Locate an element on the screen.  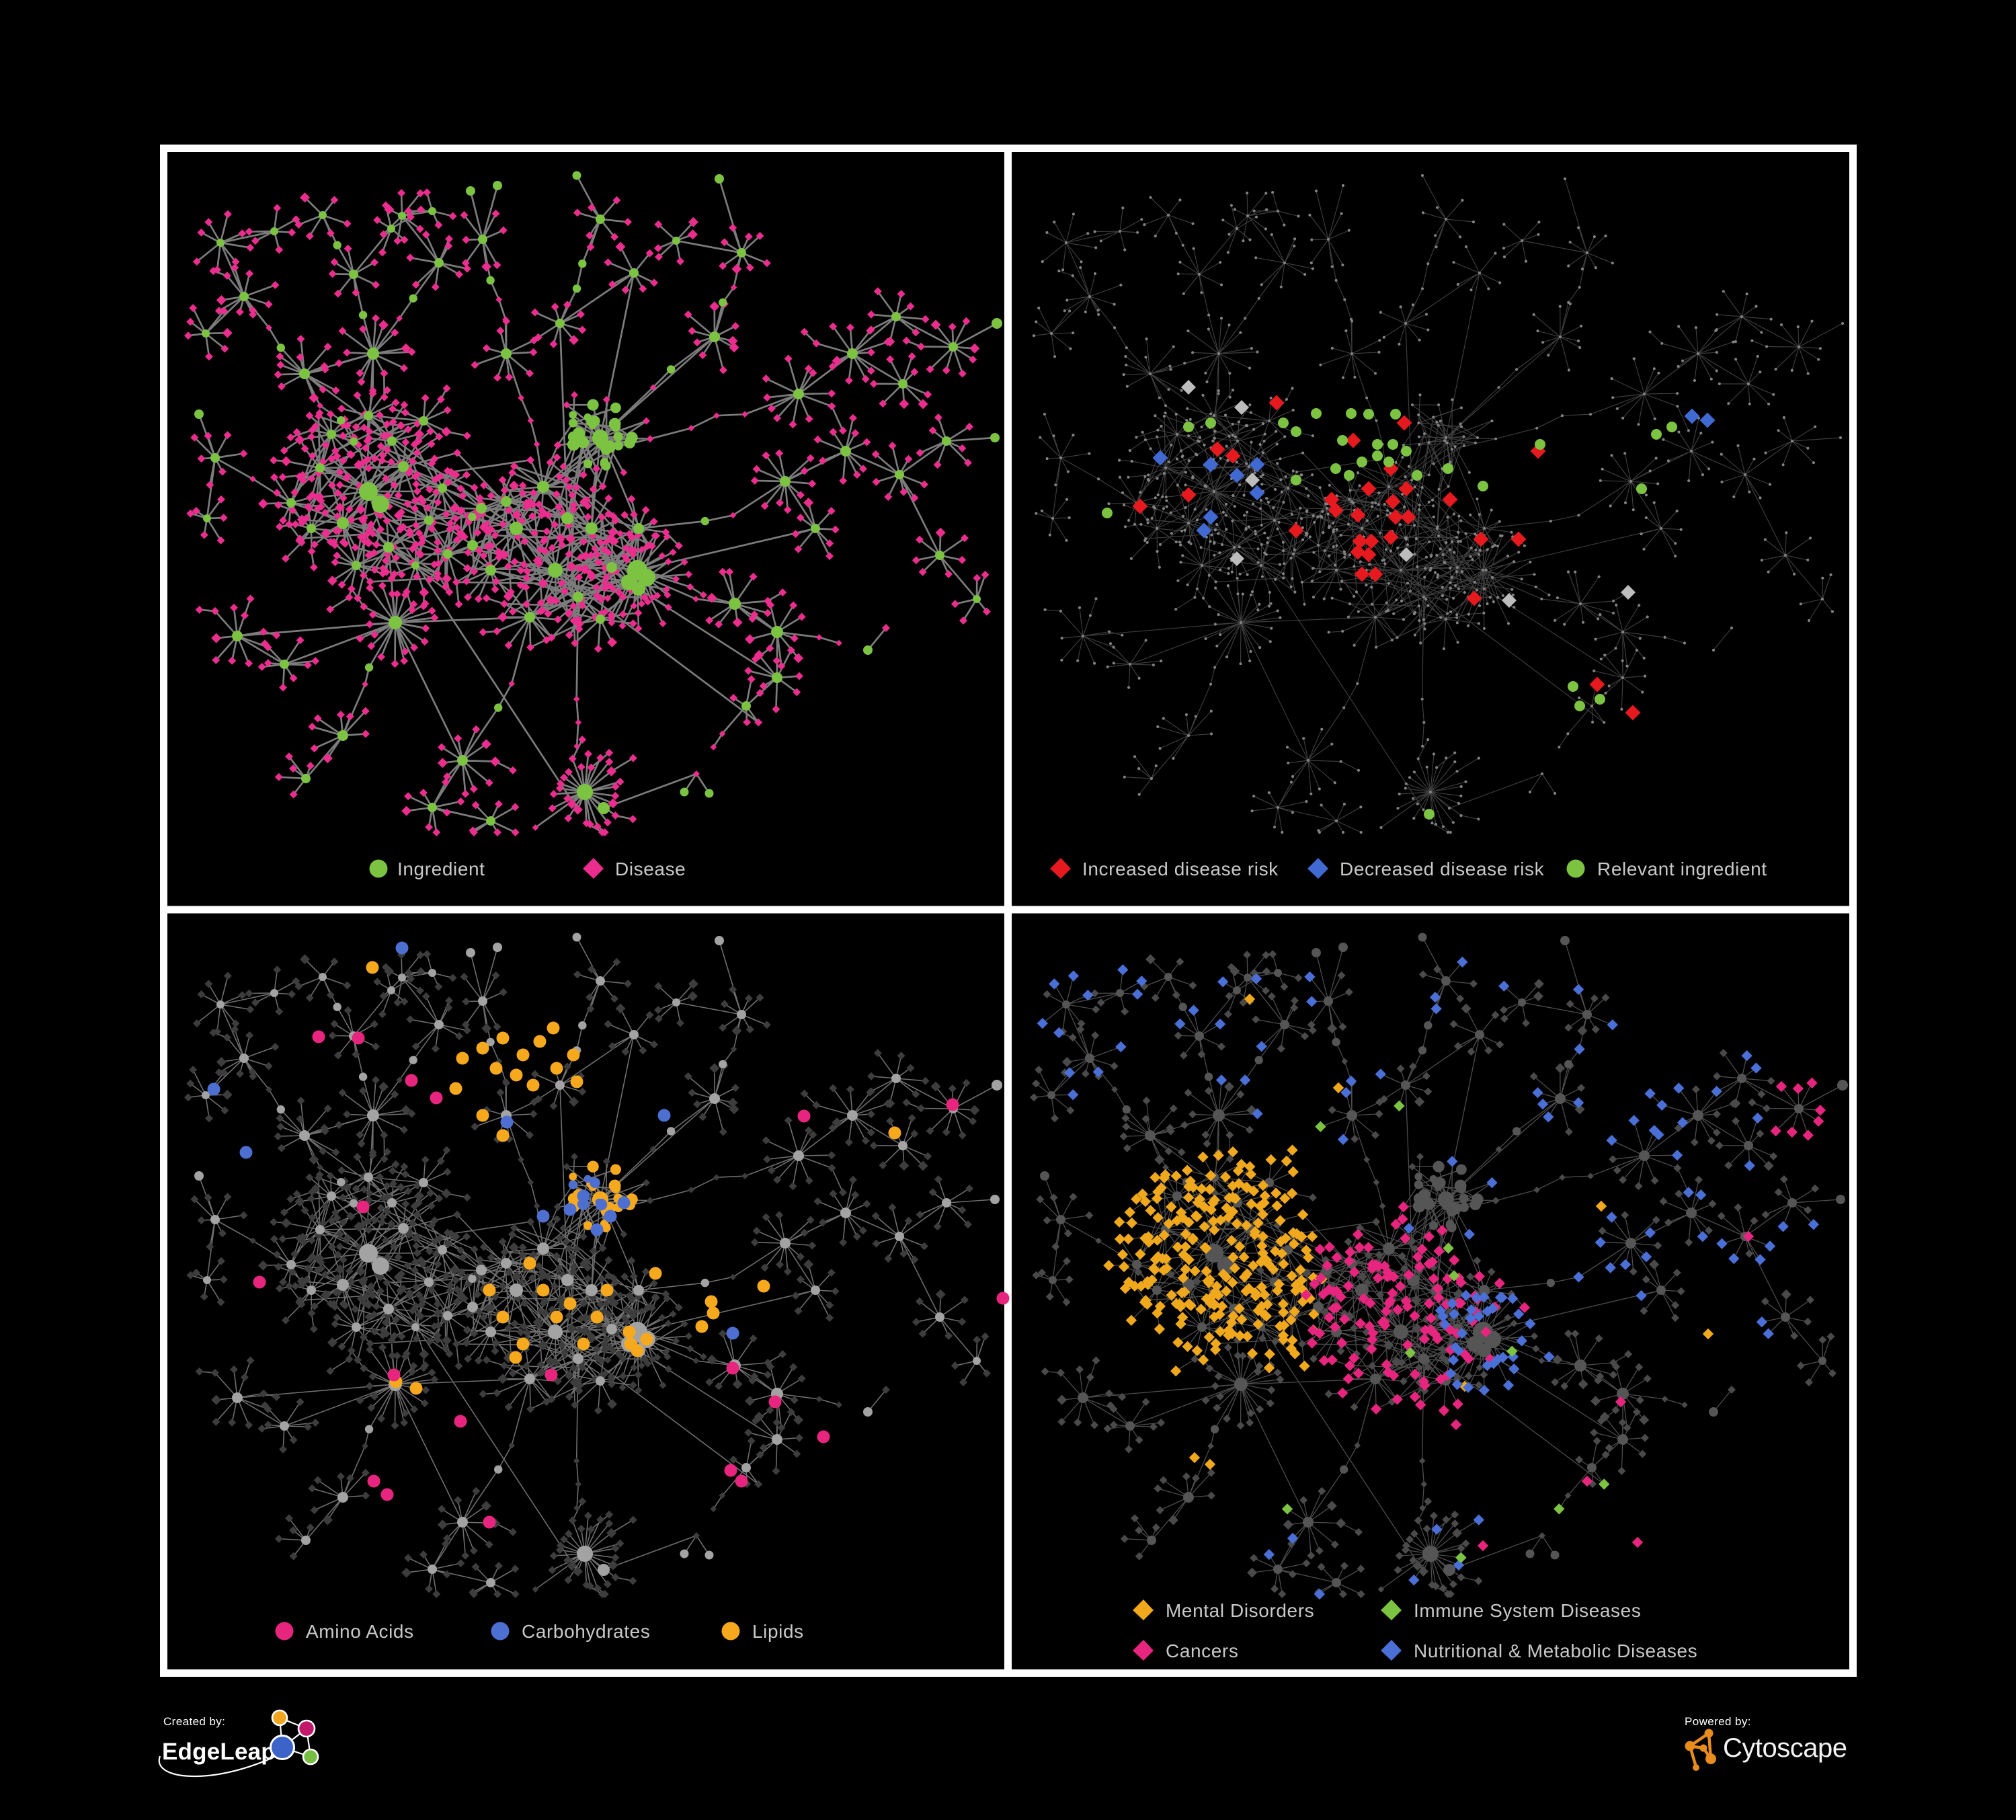
svg-text: Mental Disorders is located at coordinates (1240, 1610).